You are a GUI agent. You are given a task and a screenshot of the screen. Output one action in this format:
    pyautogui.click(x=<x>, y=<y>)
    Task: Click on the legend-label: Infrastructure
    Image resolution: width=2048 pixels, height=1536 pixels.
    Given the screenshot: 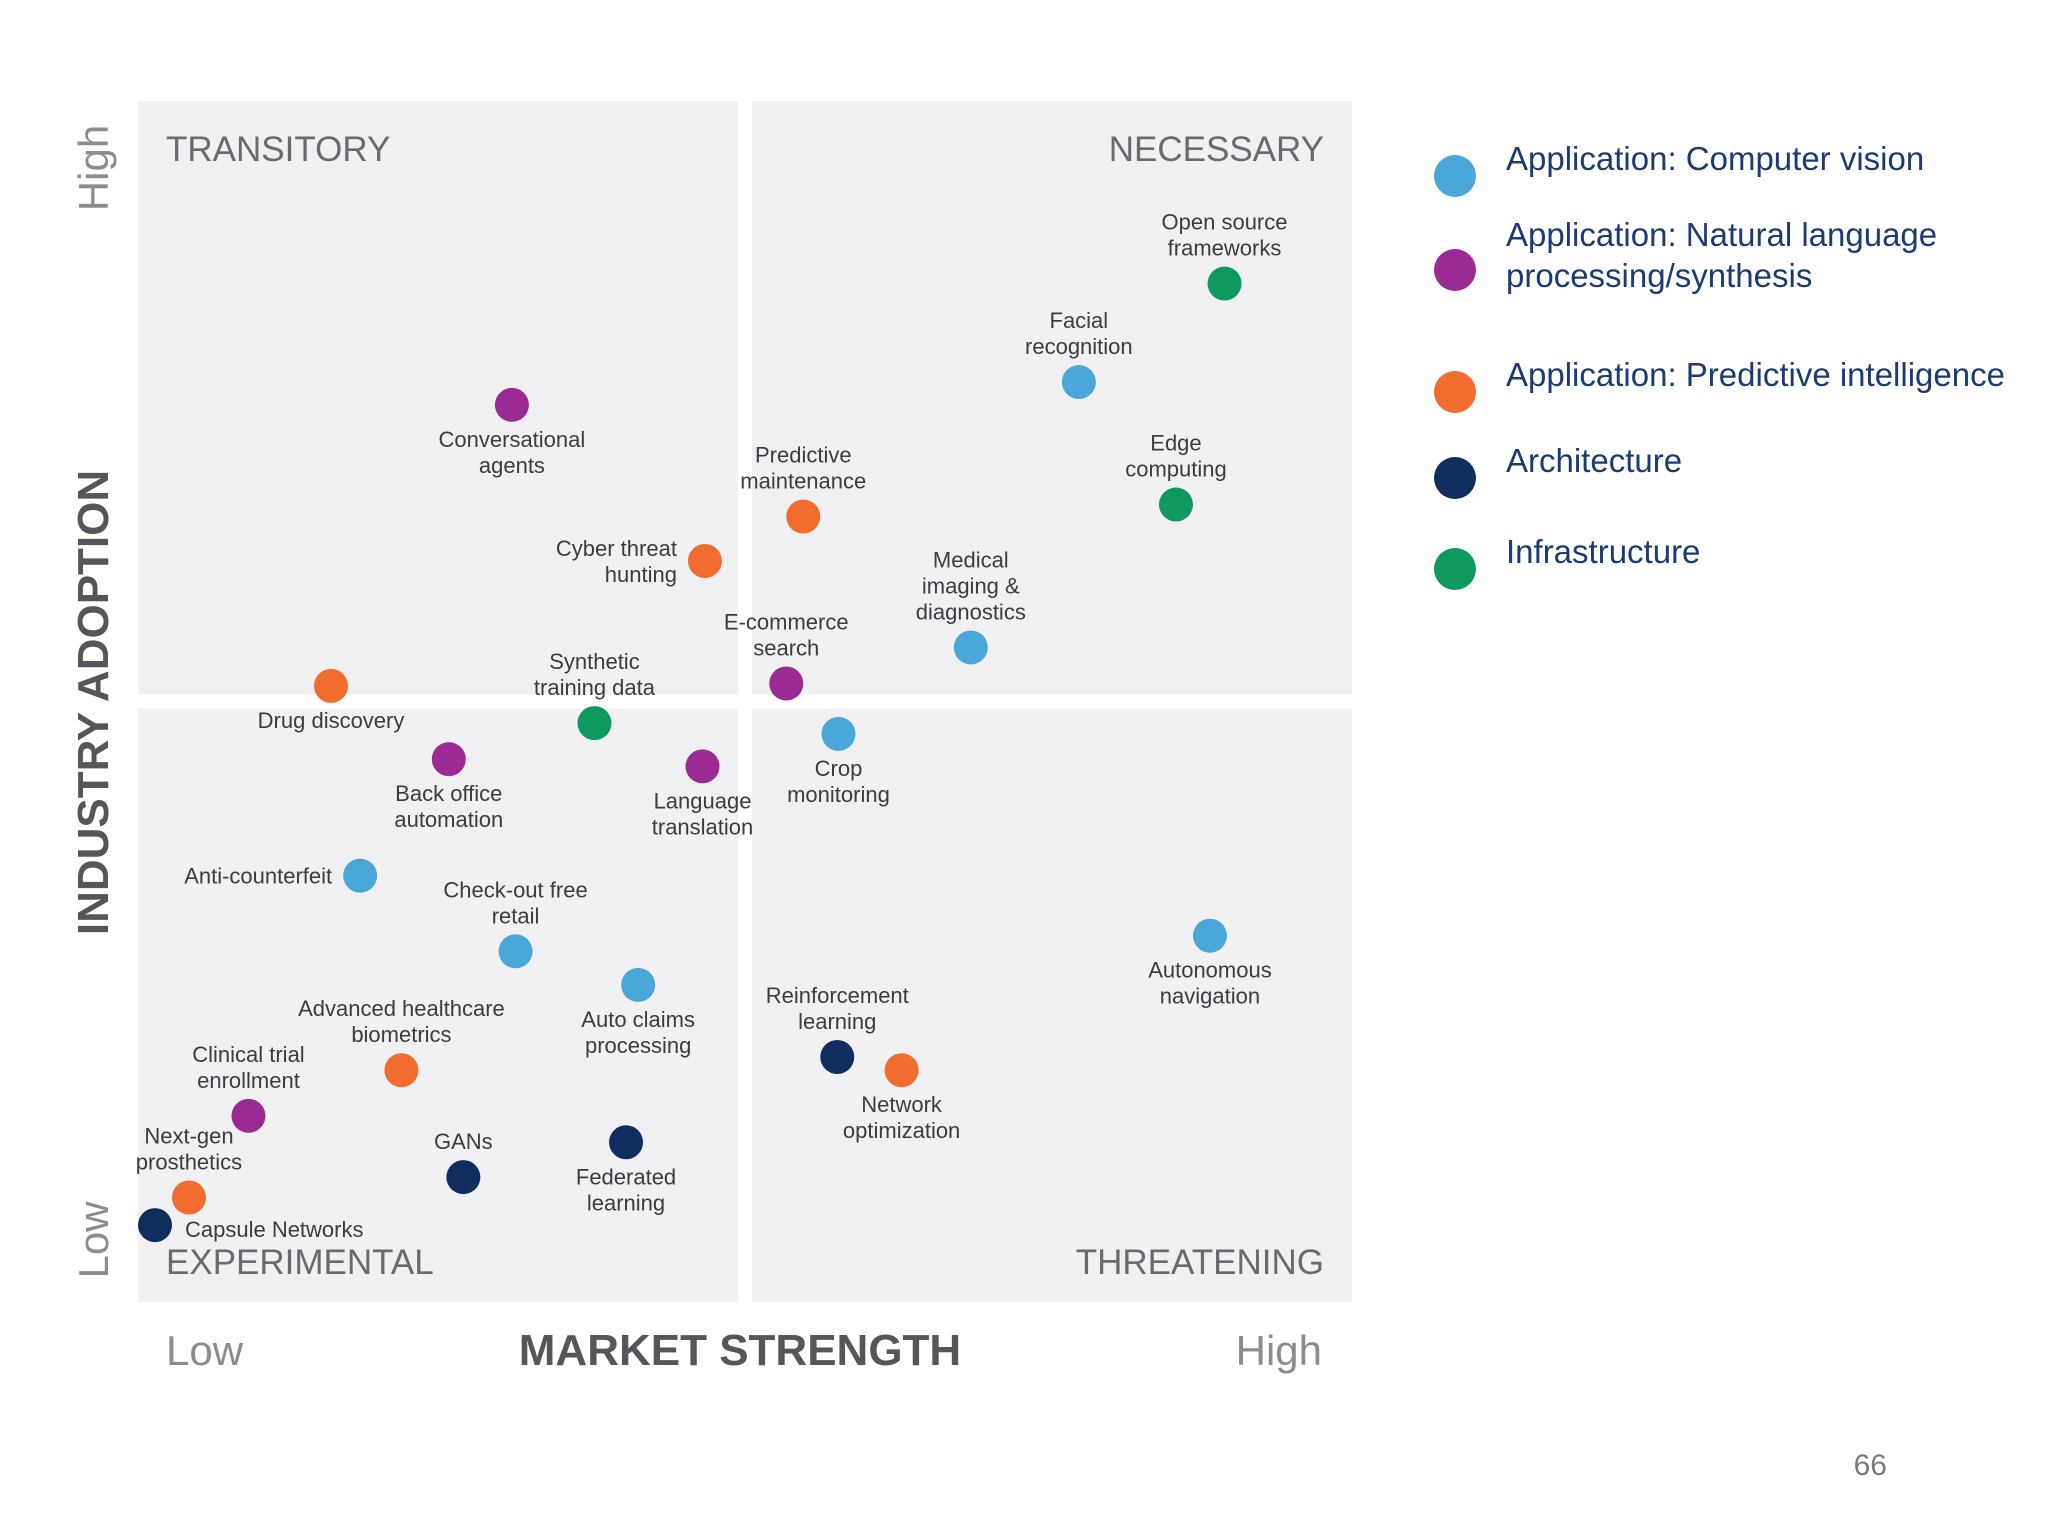 What is the action you would take?
    pyautogui.click(x=1603, y=551)
    